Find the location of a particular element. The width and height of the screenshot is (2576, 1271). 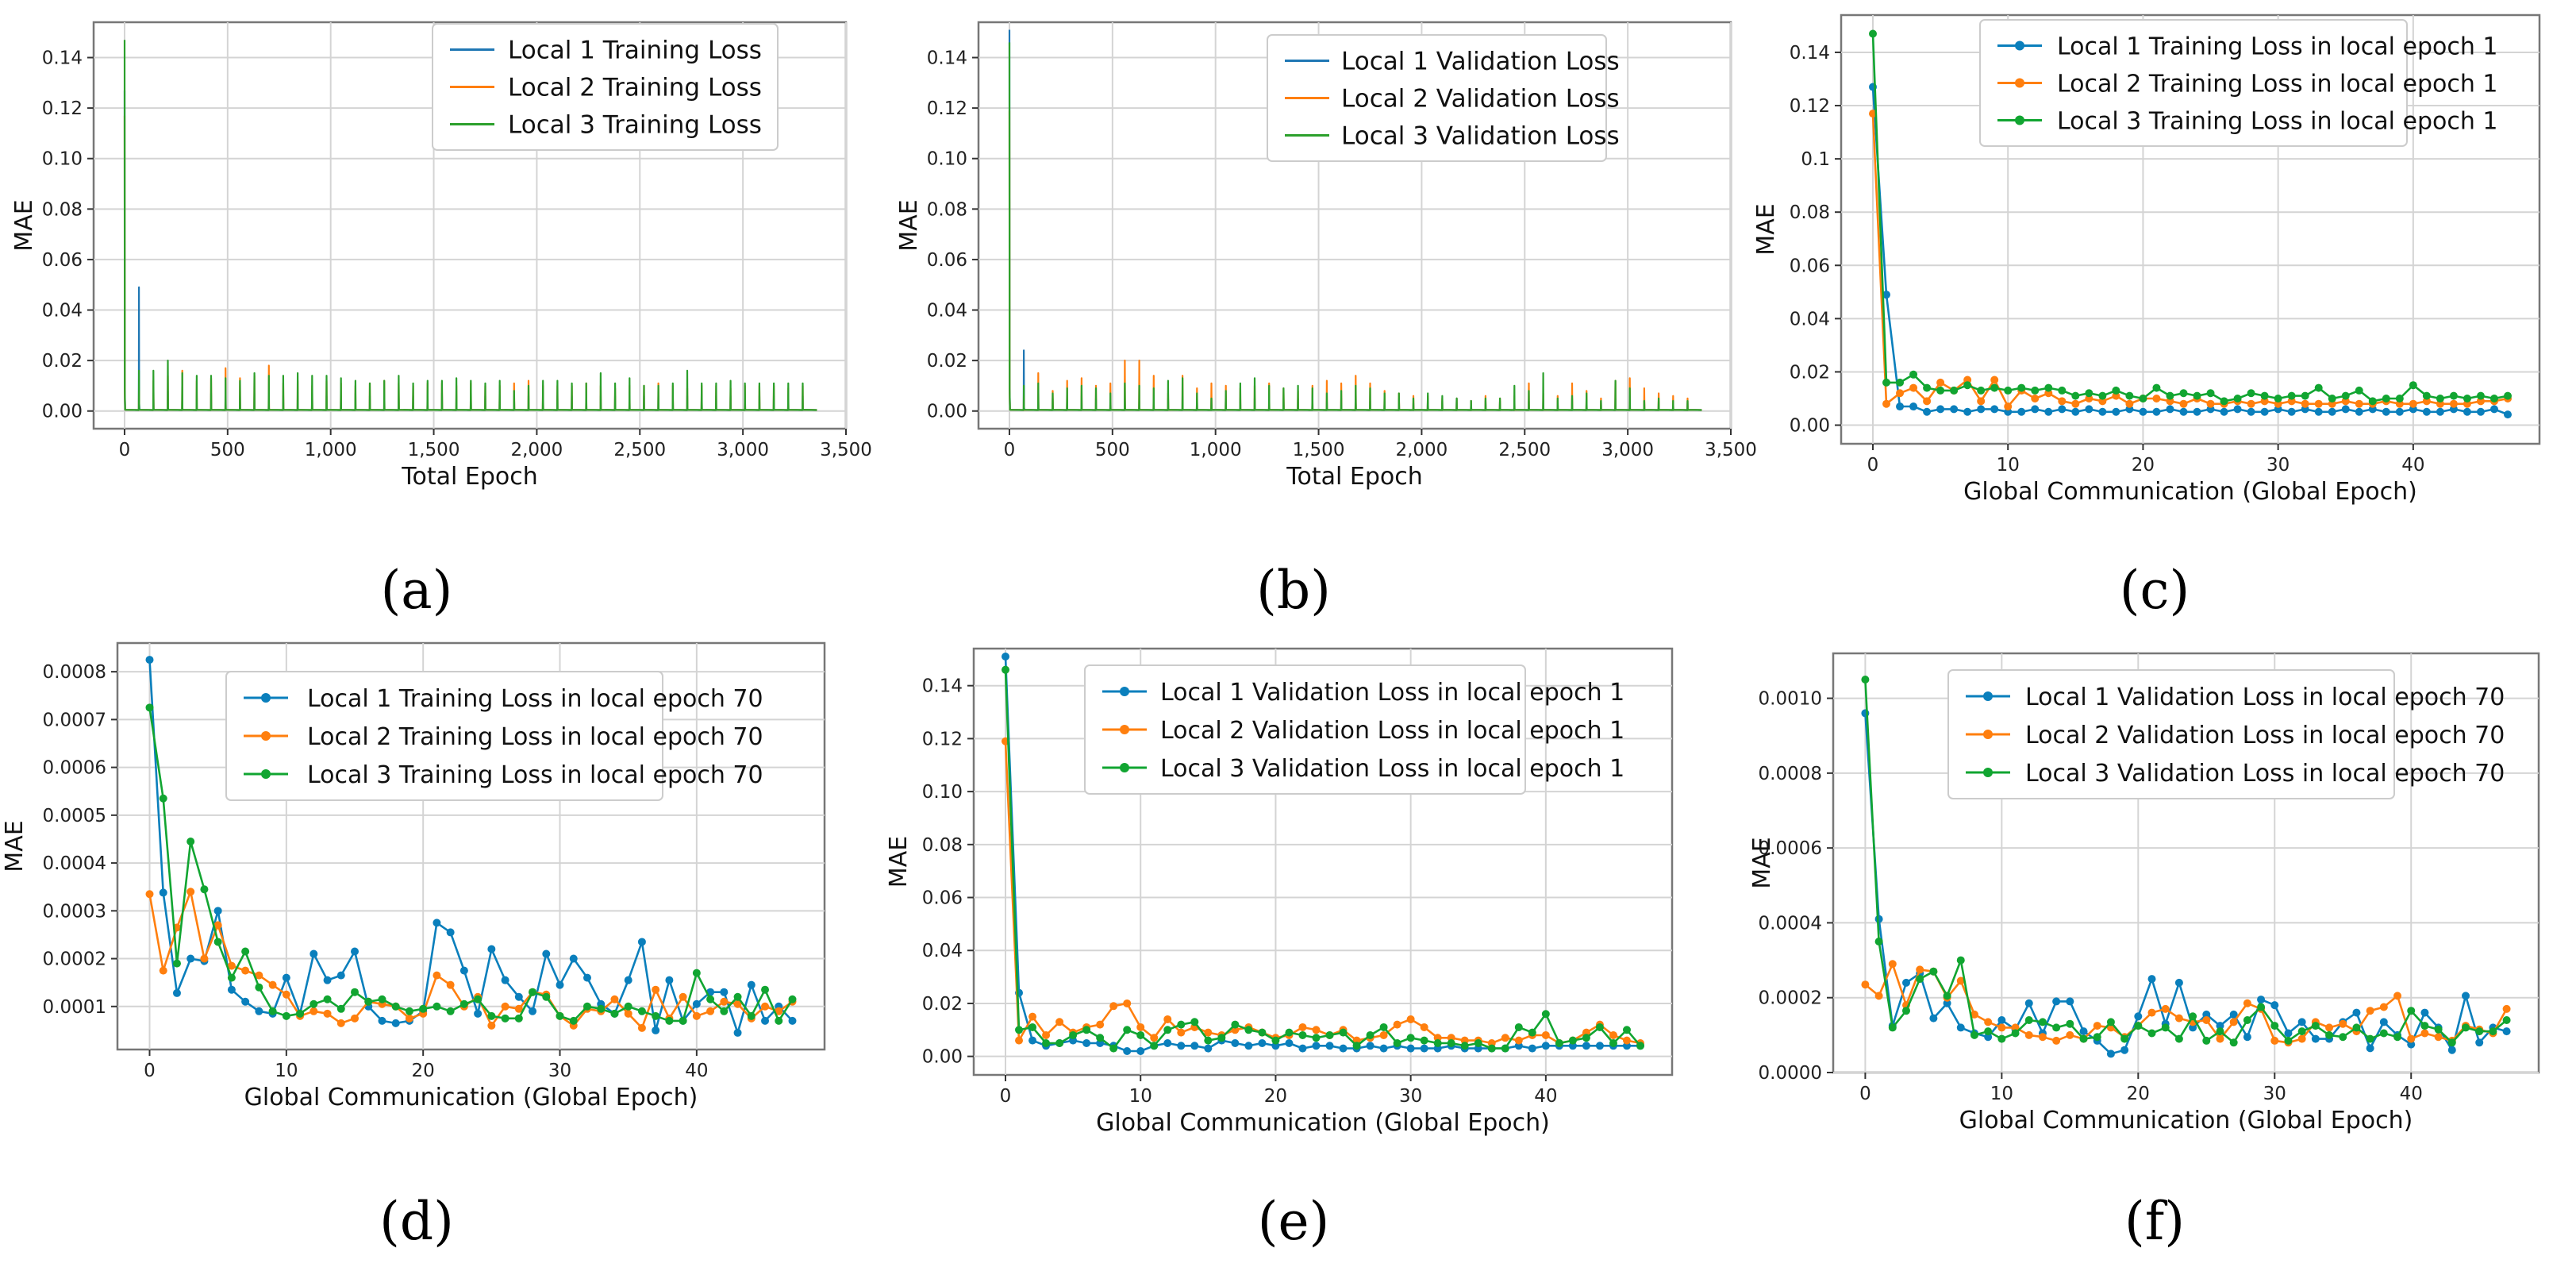

legend-item: Local 2 Training Loss in local epoch 1 is located at coordinates (2247, 84).